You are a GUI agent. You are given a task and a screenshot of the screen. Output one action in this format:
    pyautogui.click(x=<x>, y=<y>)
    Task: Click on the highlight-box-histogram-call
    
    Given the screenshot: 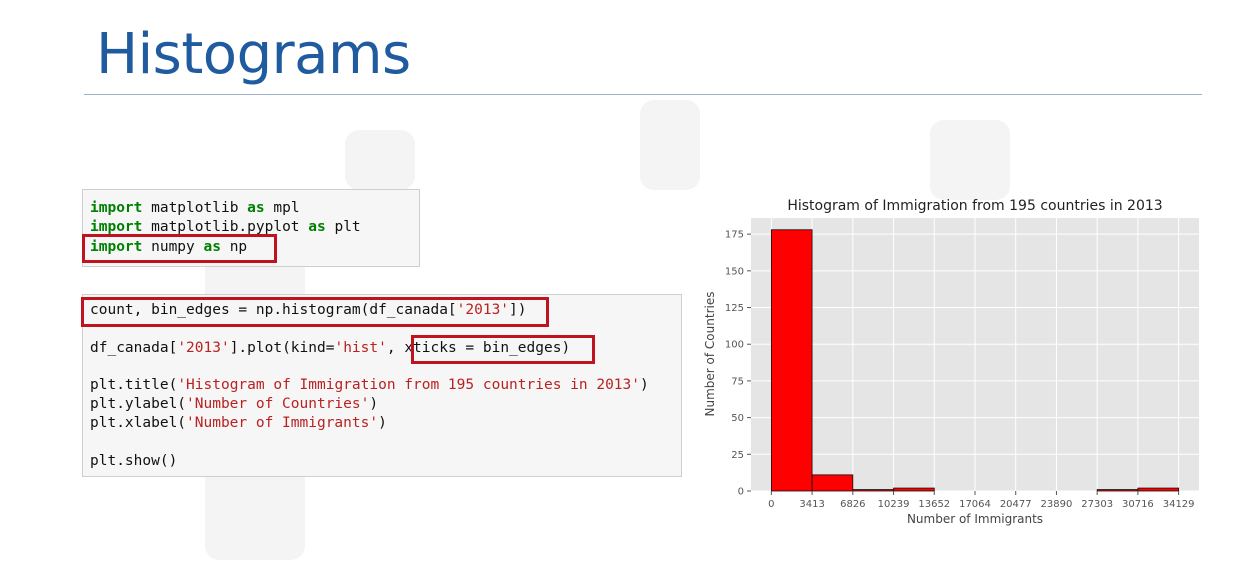 What is the action you would take?
    pyautogui.click(x=315, y=312)
    